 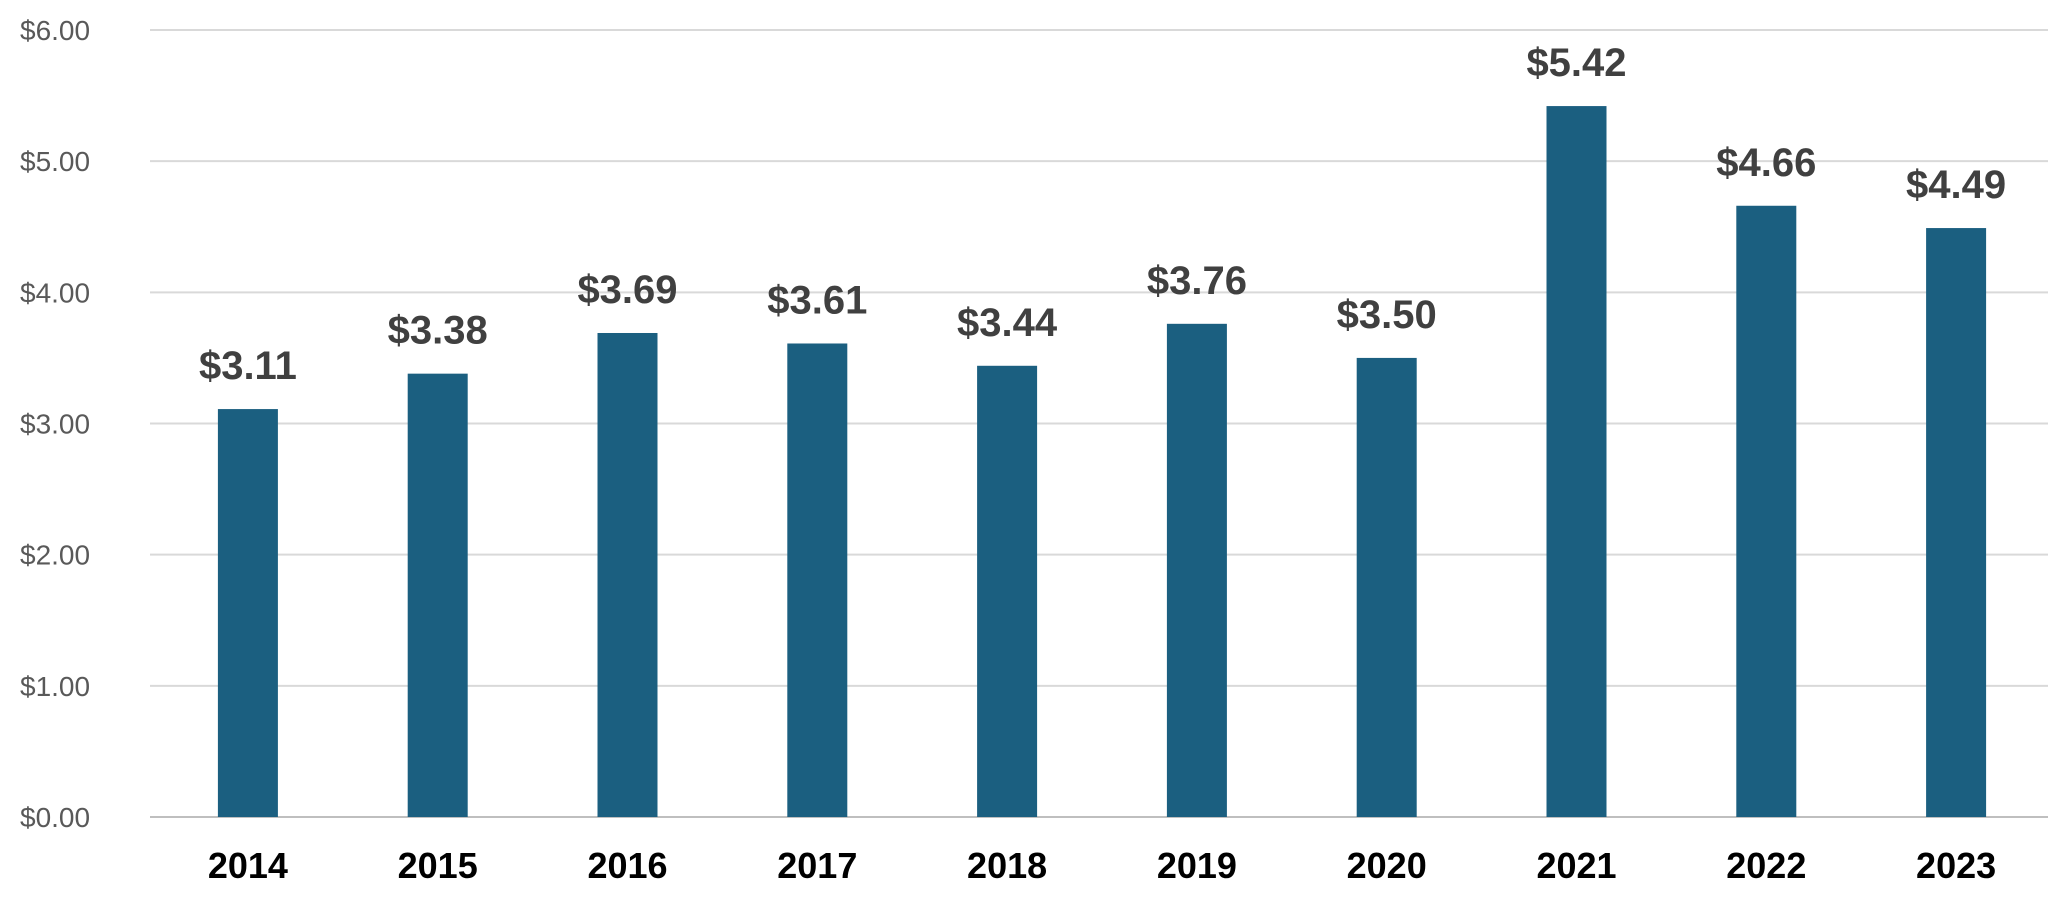 I want to click on data-label-2020: $3.50, so click(x=1387, y=315).